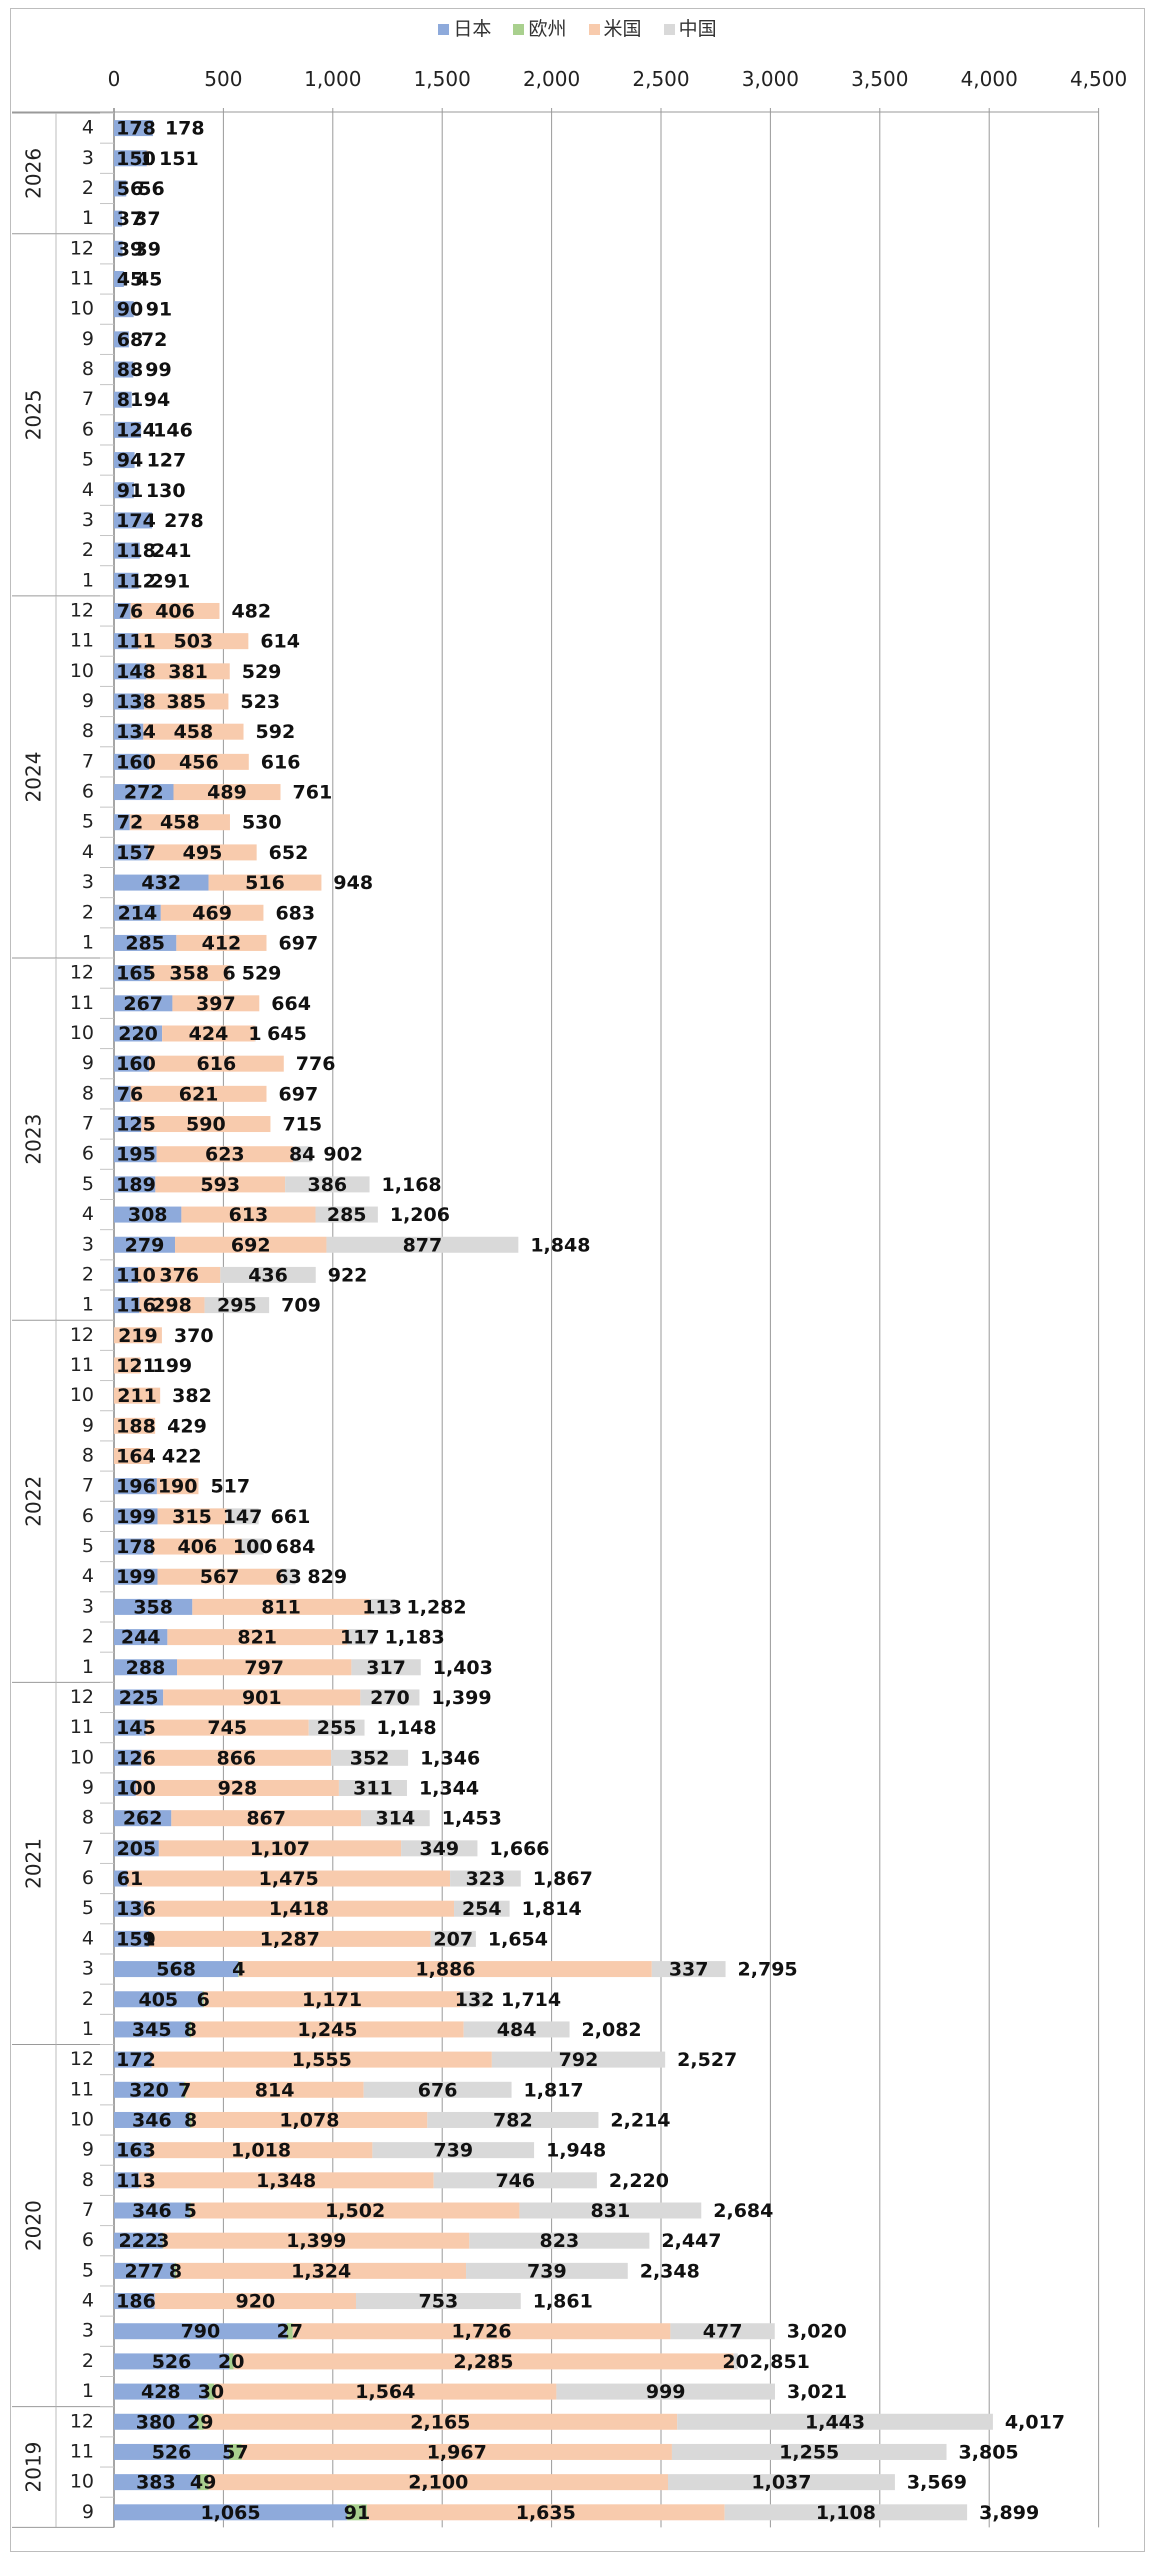 Image resolution: width=1155 pixels, height=2560 pixels. What do you see at coordinates (690, 27) in the screenshot?
I see `legend-item-china: 中国` at bounding box center [690, 27].